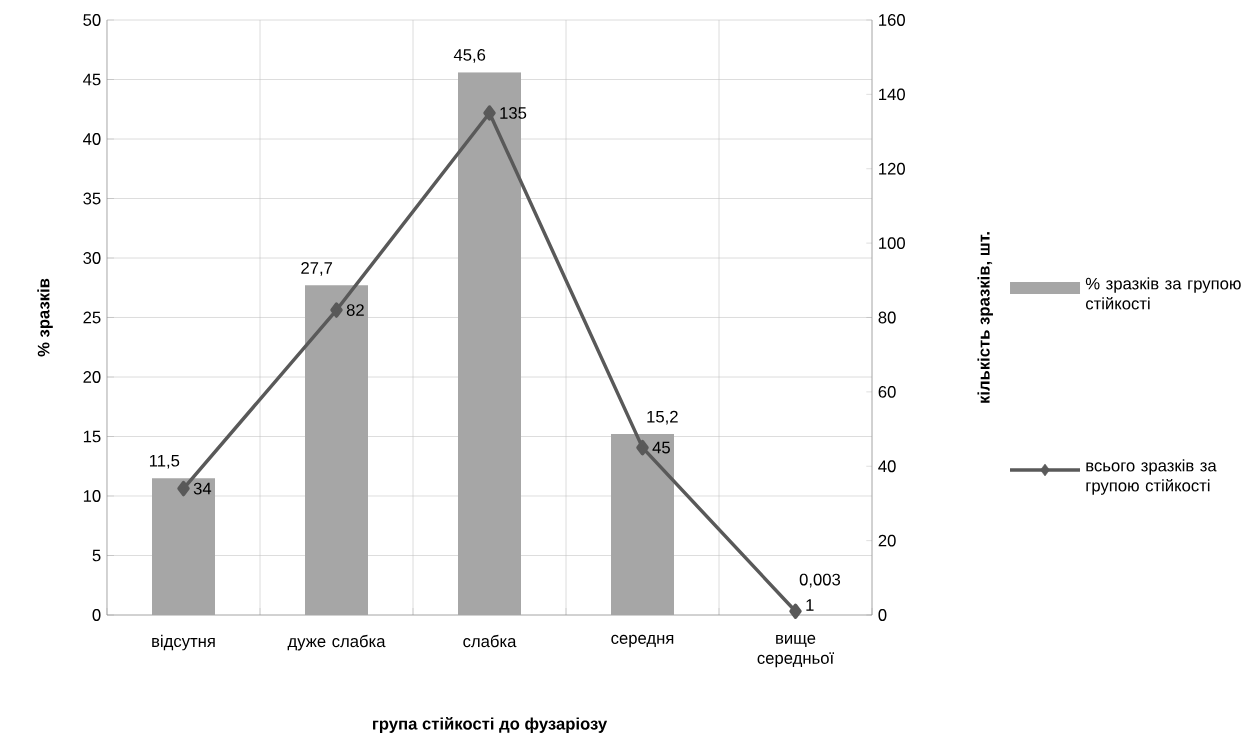  Describe the element at coordinates (96, 615) in the screenshot. I see `y-tick-label: 0` at that location.